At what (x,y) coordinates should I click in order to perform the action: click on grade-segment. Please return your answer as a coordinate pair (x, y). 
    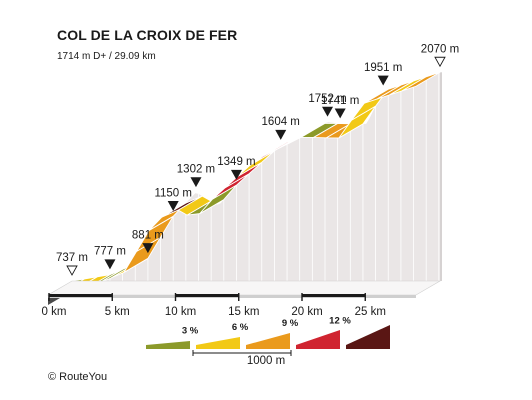
    Looking at the image, I should click on (421, 81).